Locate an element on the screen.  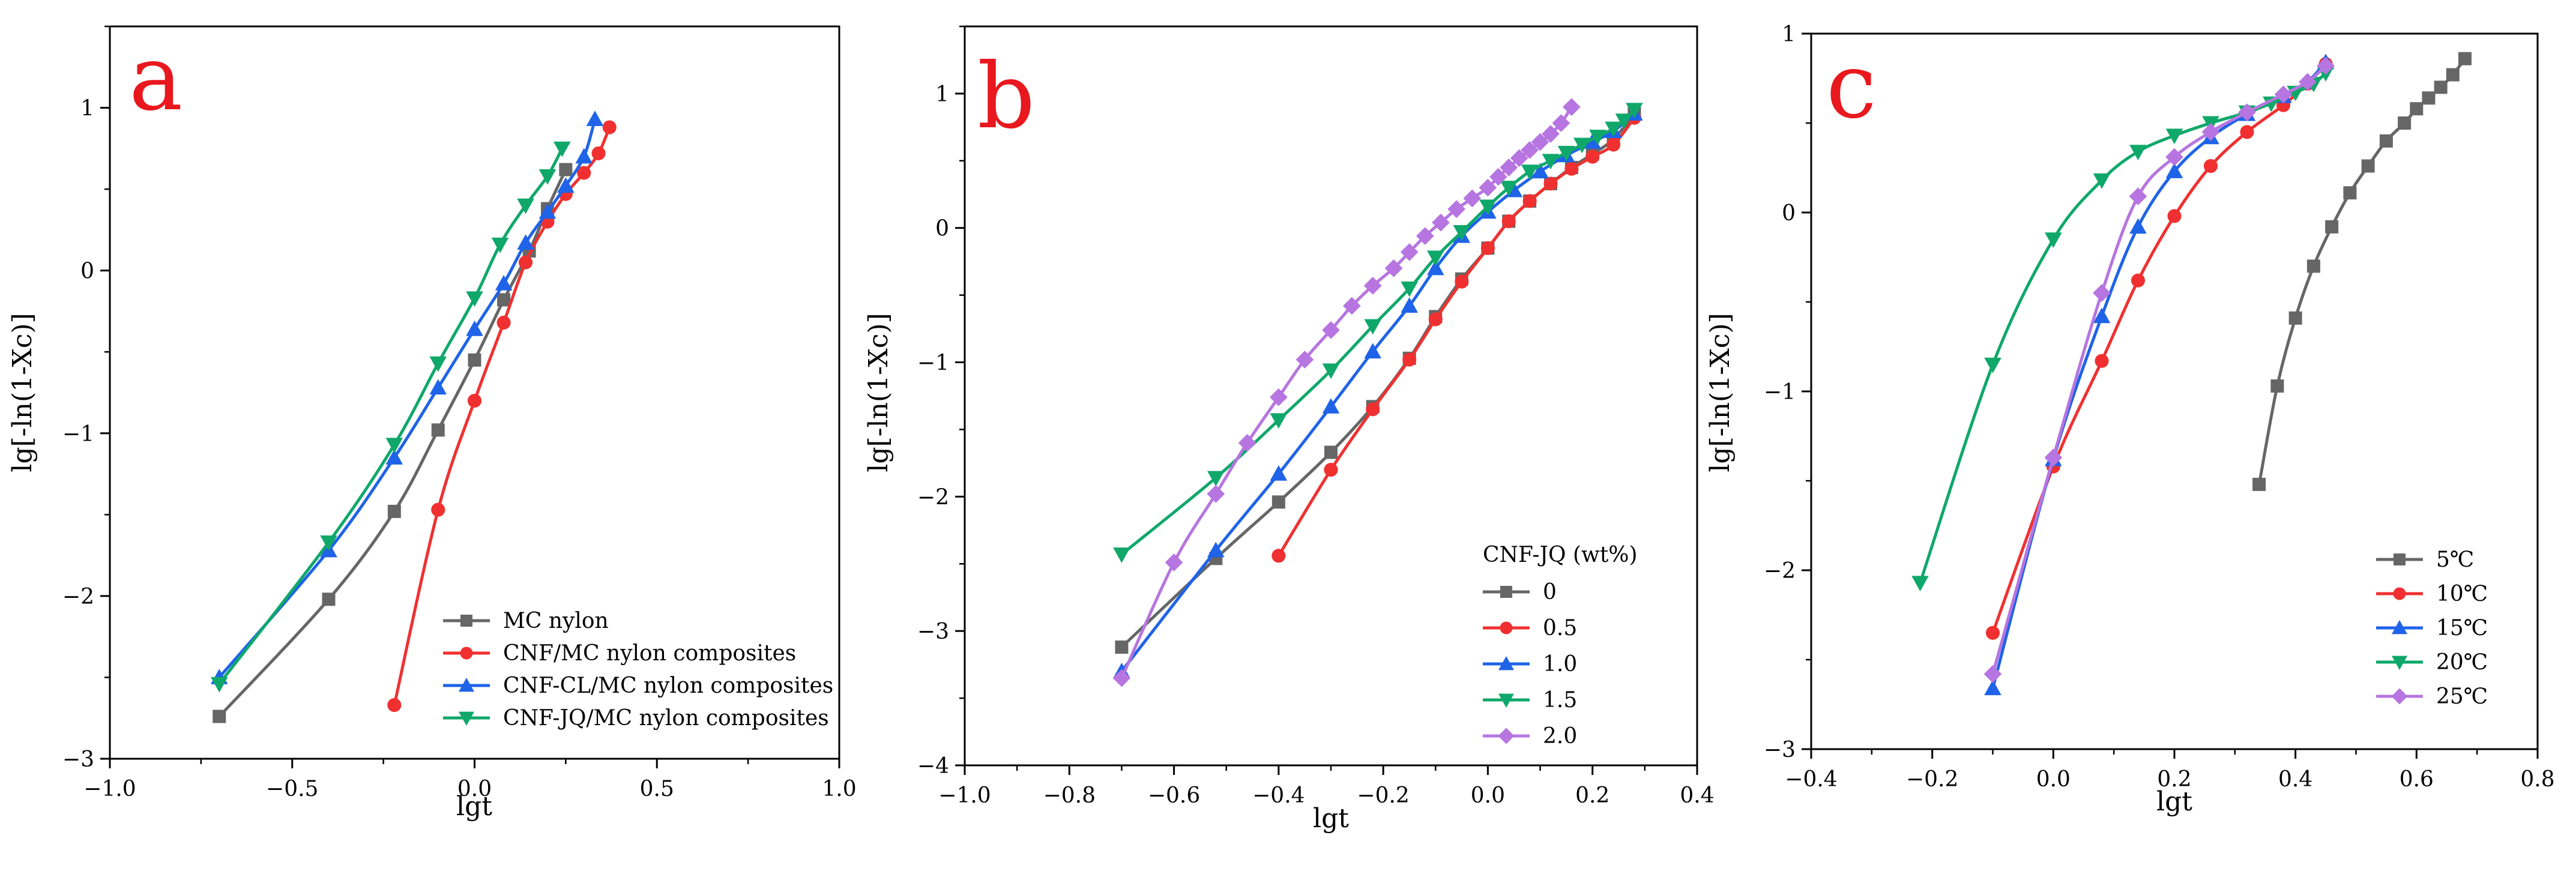
legend-item: 25℃ is located at coordinates (2432, 696).